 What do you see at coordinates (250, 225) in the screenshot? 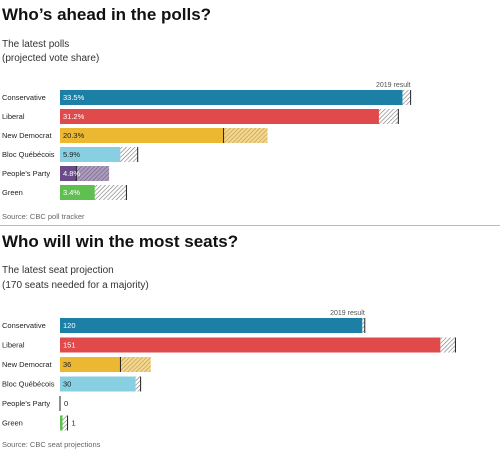
I see `section-divider` at bounding box center [250, 225].